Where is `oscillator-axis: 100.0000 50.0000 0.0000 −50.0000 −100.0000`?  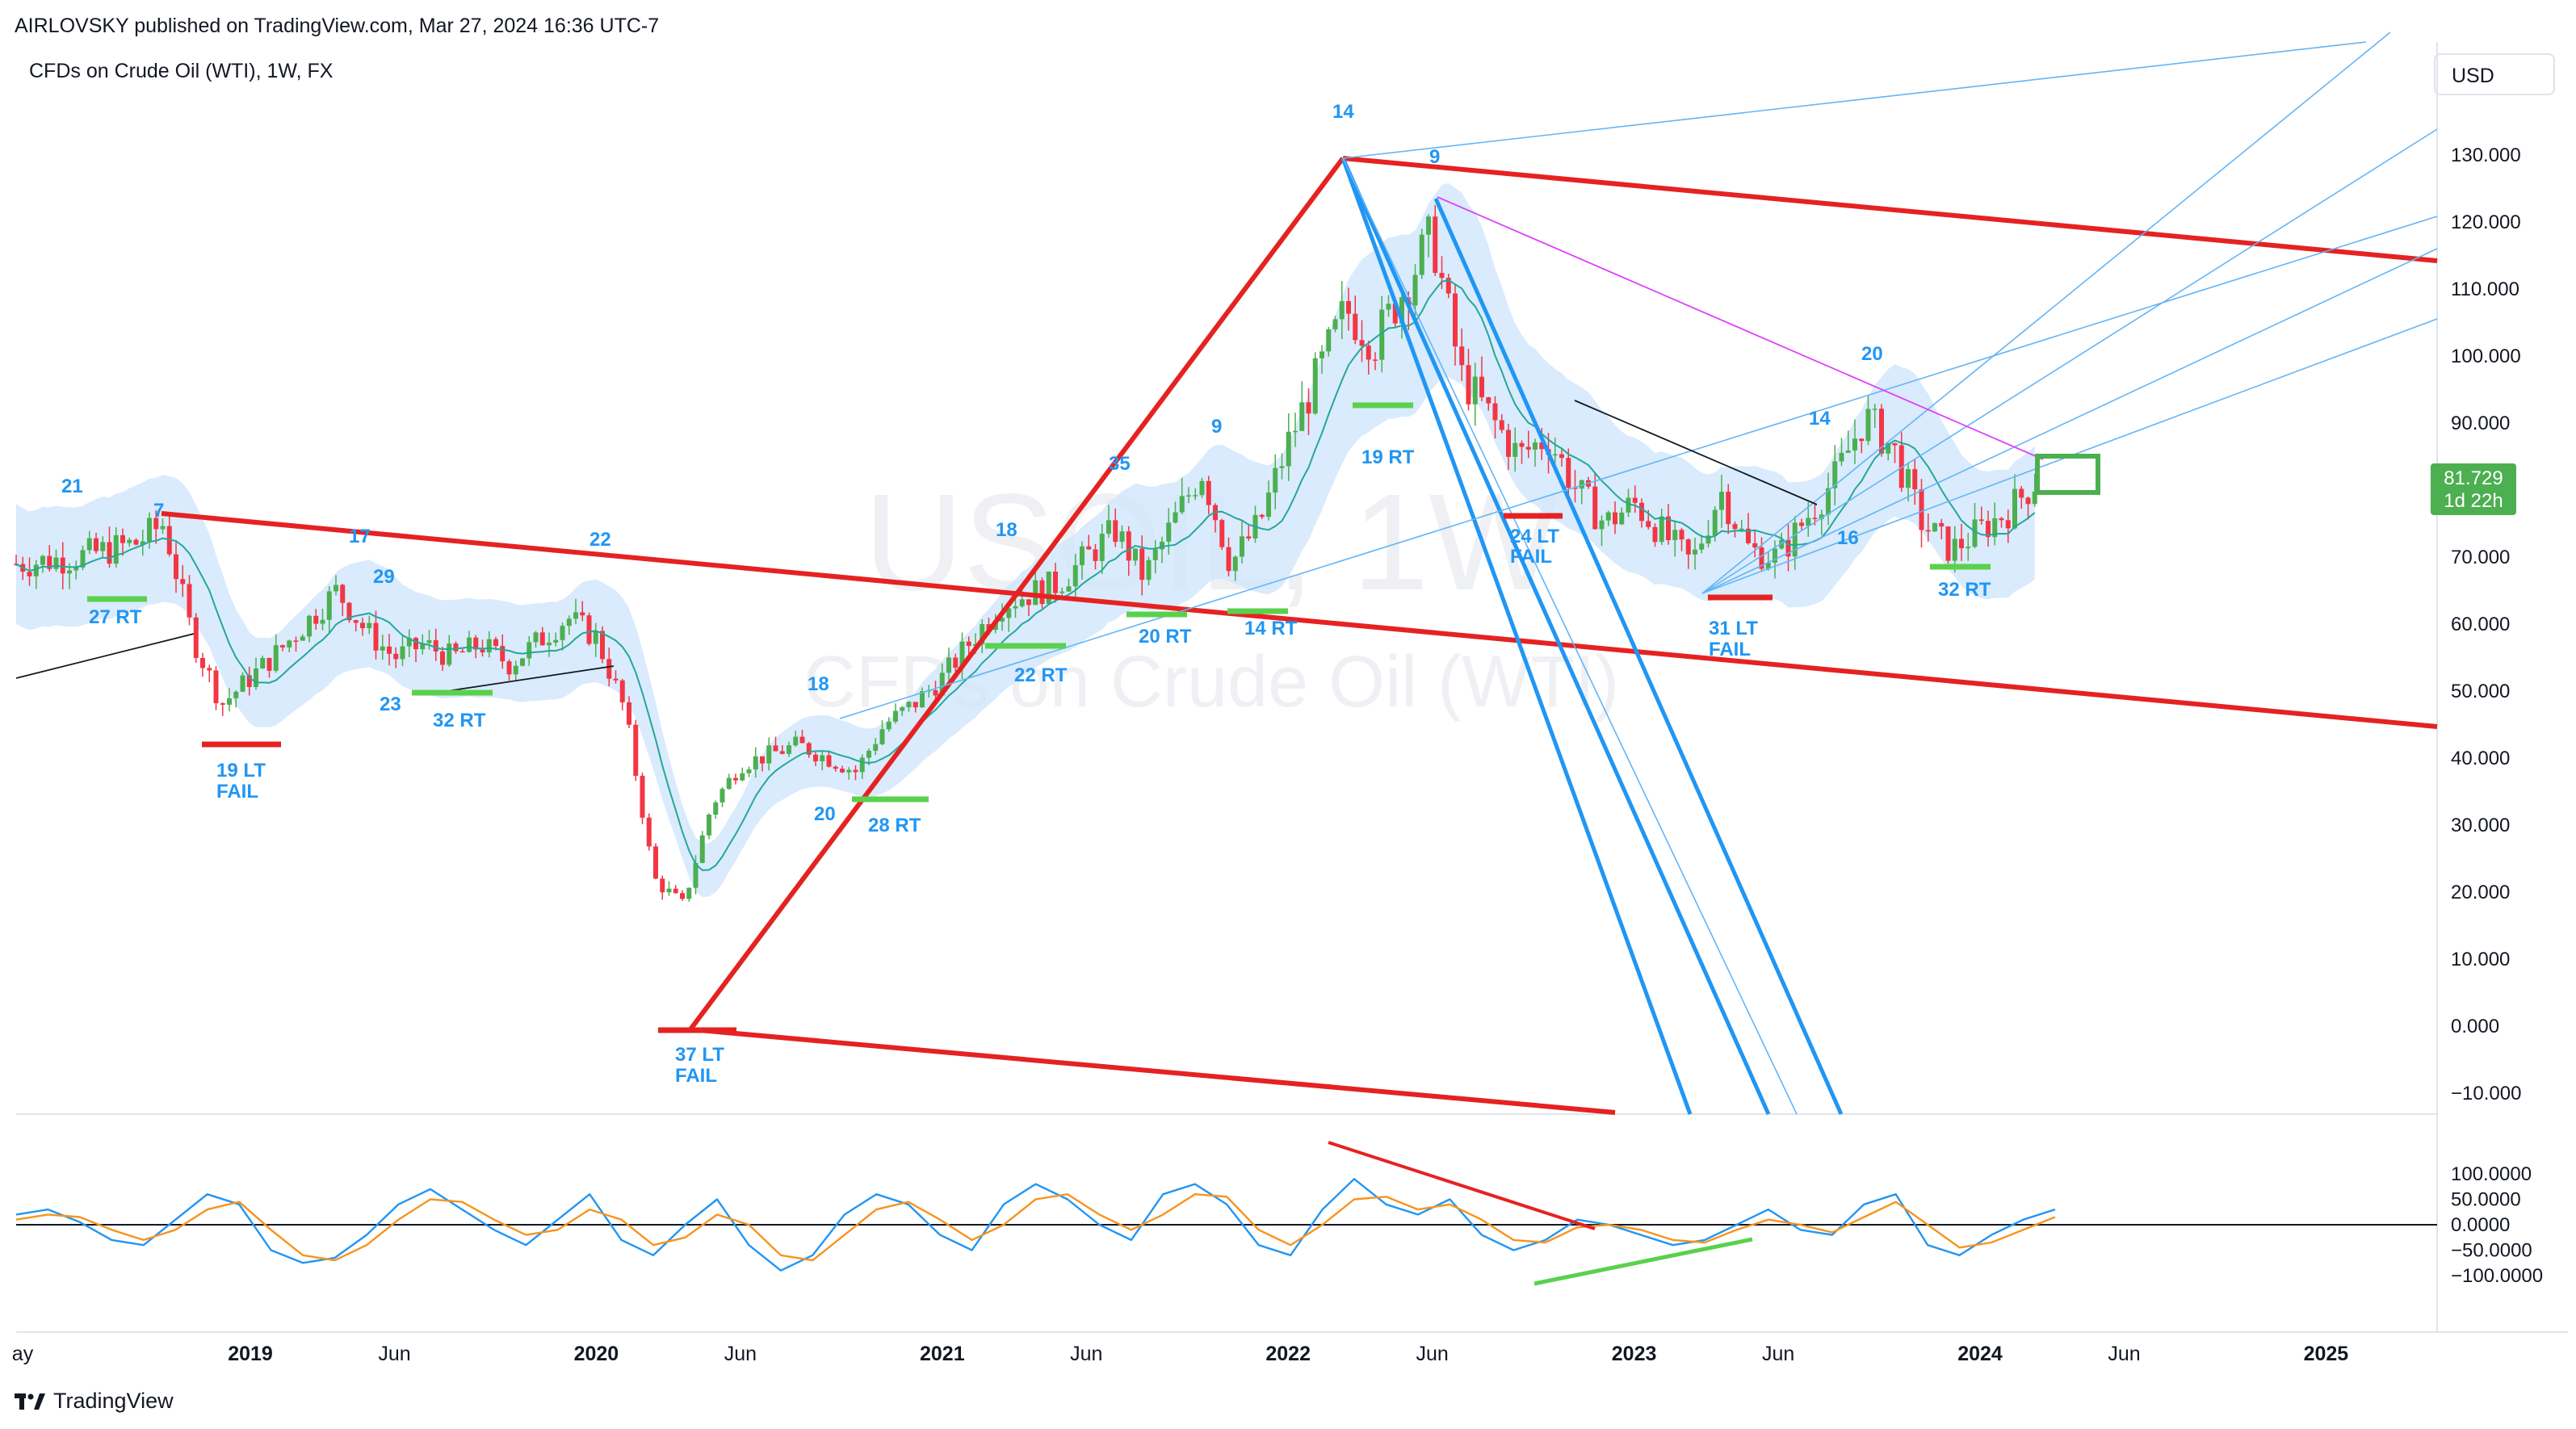
oscillator-axis: 100.0000 50.0000 0.0000 −50.0000 −100.0000 is located at coordinates (2497, 1225).